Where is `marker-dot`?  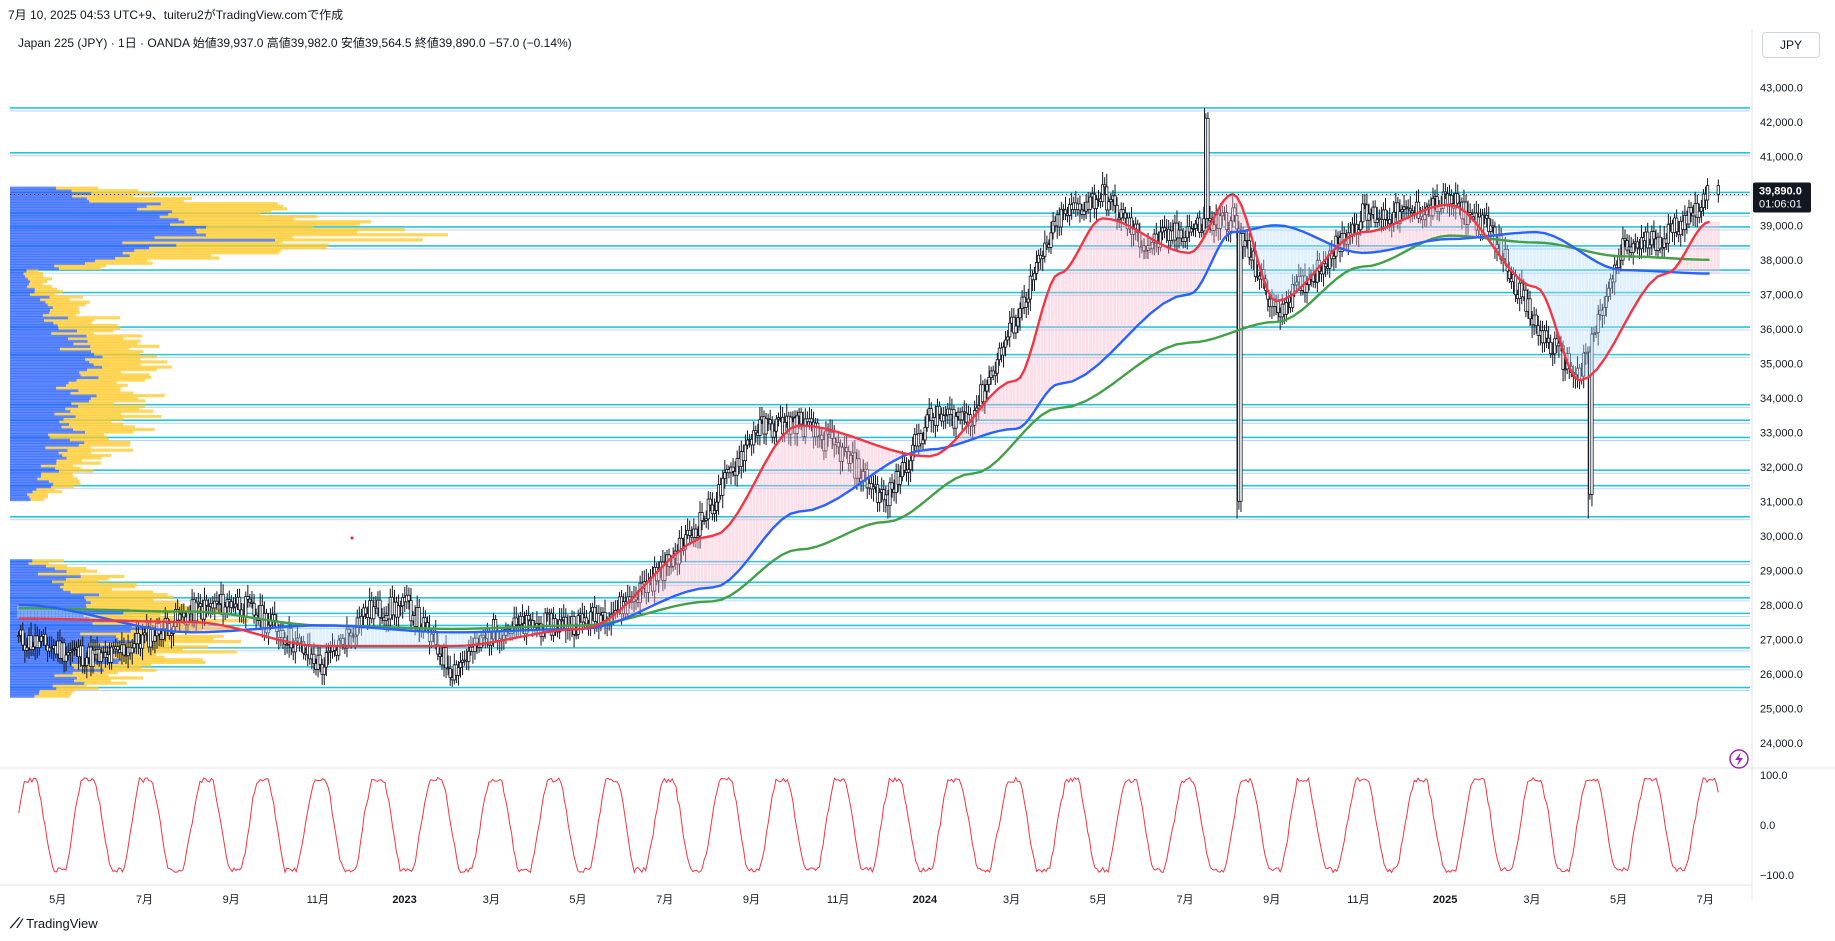 marker-dot is located at coordinates (352, 538).